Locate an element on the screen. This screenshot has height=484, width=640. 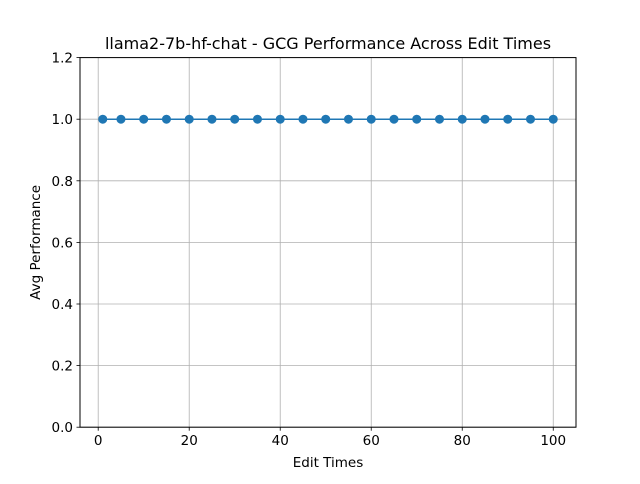
y-axis-label: Avg Performance is located at coordinates (36, 242).